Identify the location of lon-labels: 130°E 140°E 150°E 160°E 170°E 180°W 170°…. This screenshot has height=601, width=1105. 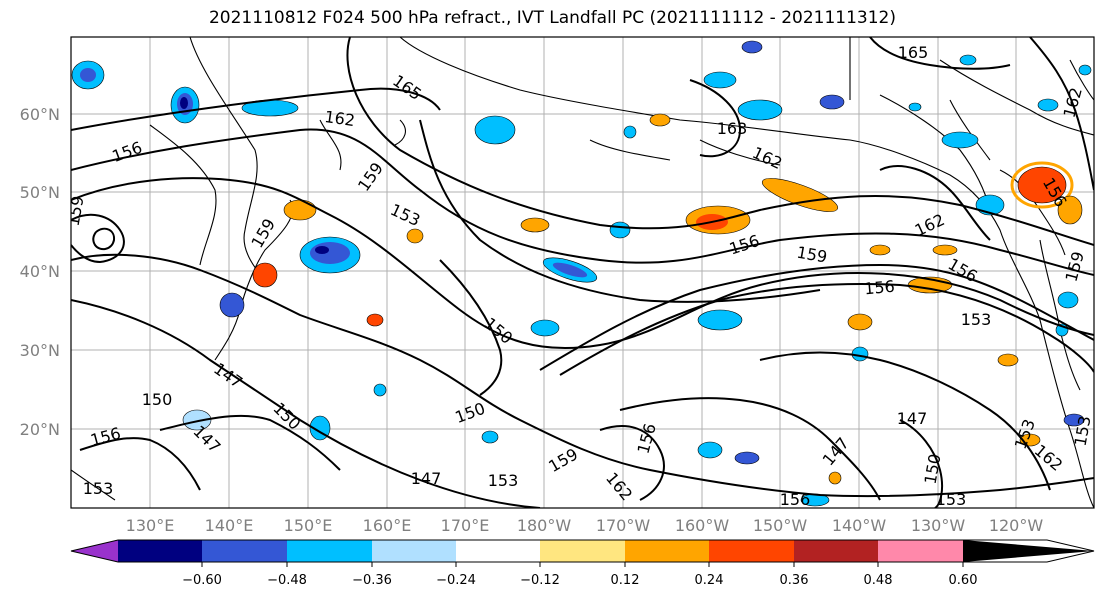
(585, 525).